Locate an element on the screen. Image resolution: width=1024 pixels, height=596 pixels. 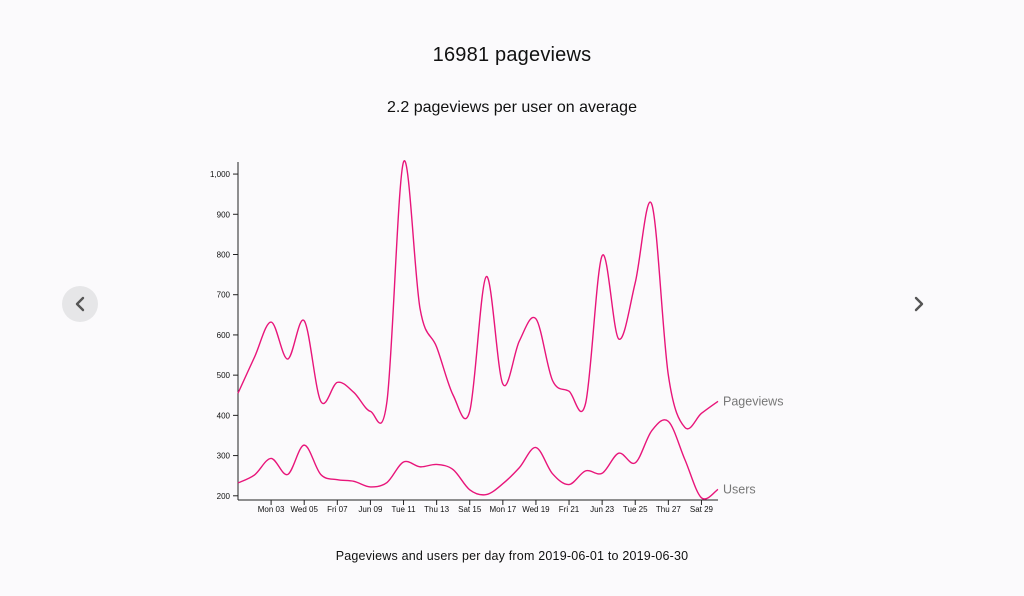
chart-title: 16981 pageviews is located at coordinates (512, 55).